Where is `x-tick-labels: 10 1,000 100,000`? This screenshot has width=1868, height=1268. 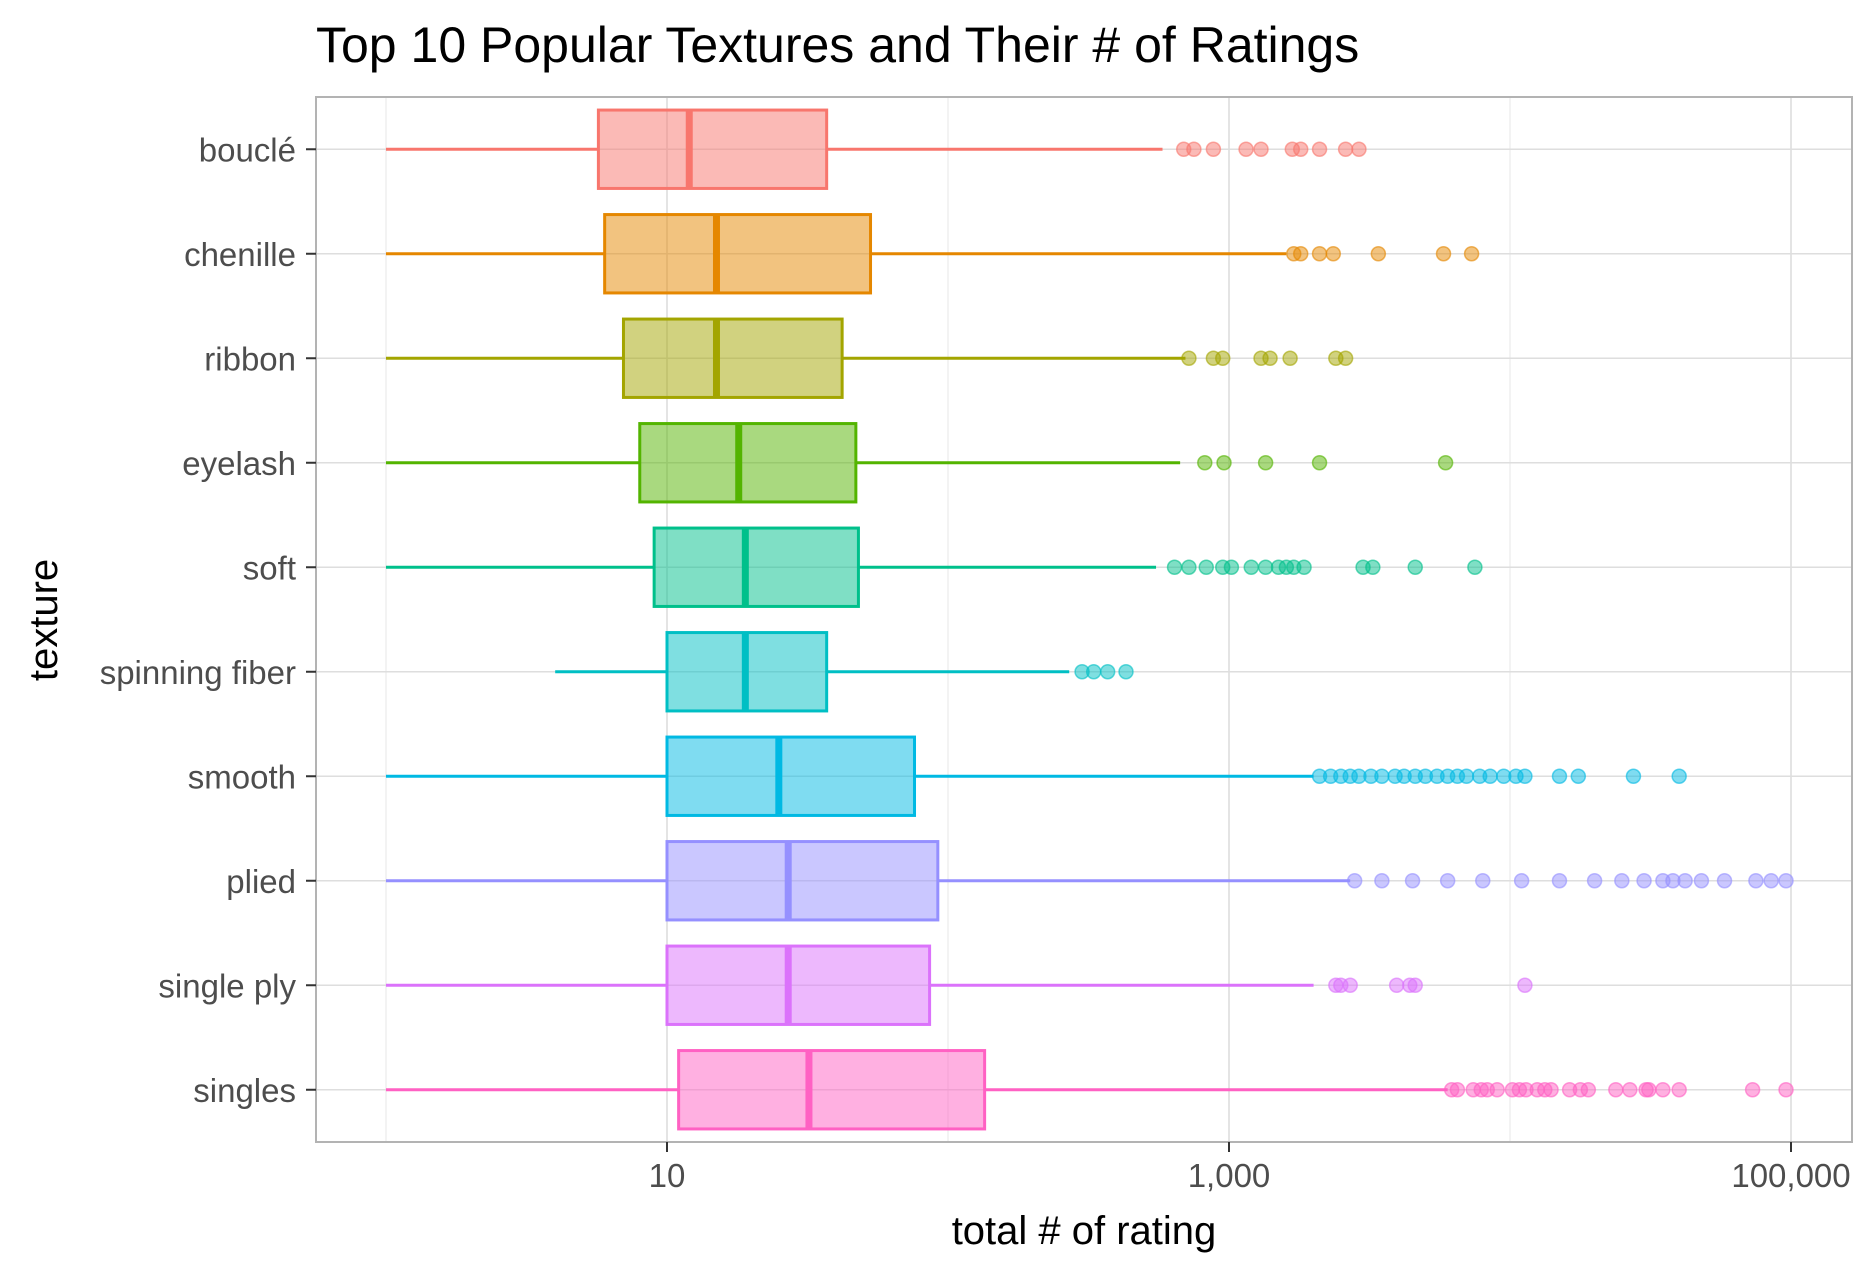
x-tick-labels: 10 1,000 100,000 is located at coordinates (1250, 1168).